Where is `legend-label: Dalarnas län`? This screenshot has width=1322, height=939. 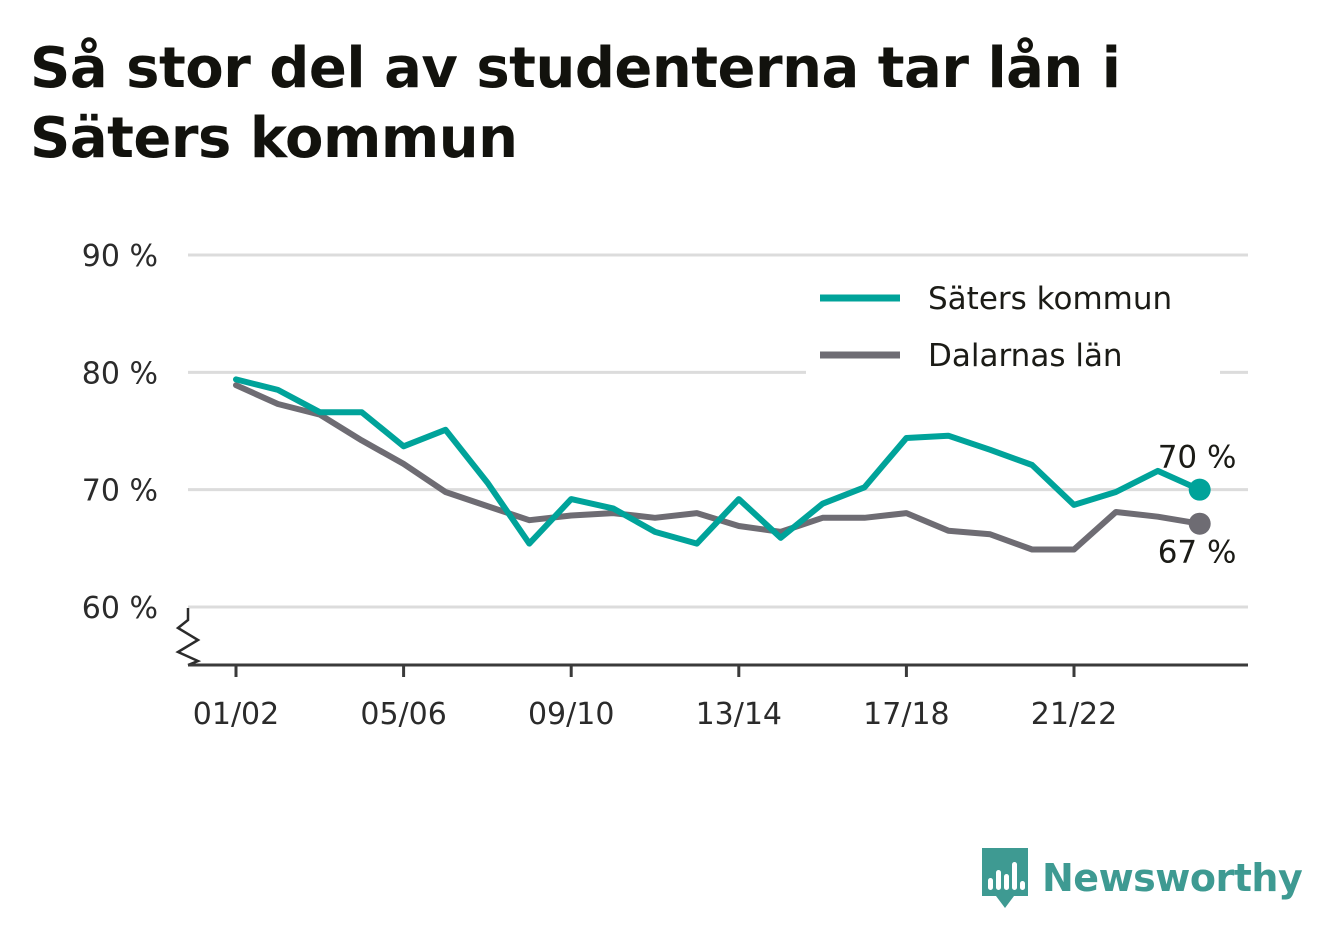
legend-label: Dalarnas län is located at coordinates (1025, 356).